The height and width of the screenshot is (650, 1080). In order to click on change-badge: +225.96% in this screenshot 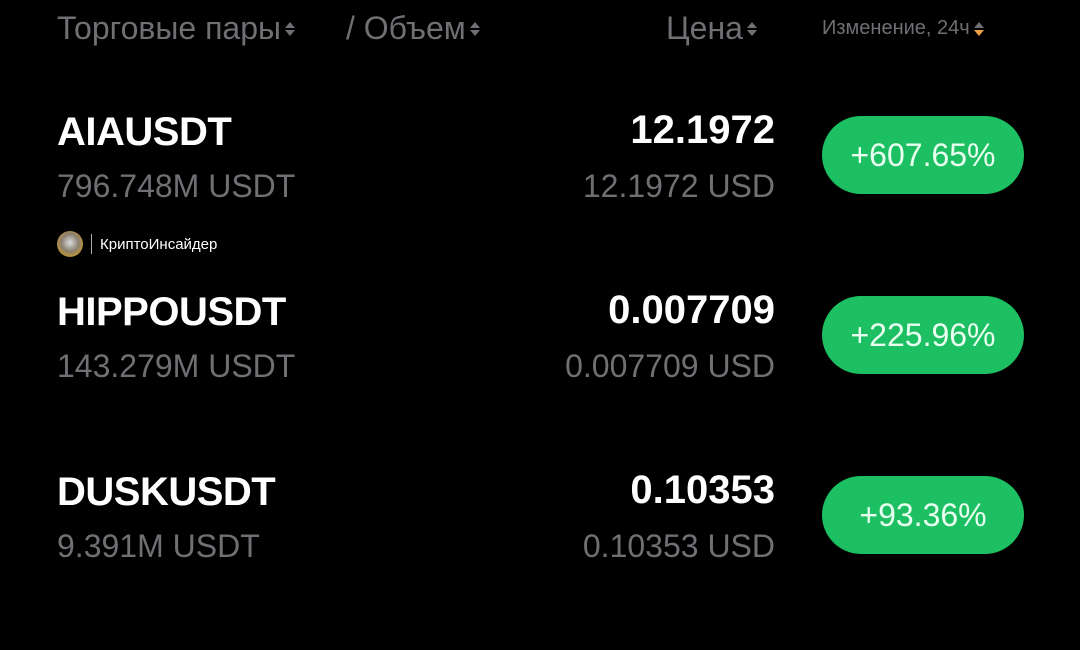, I will do `click(923, 335)`.